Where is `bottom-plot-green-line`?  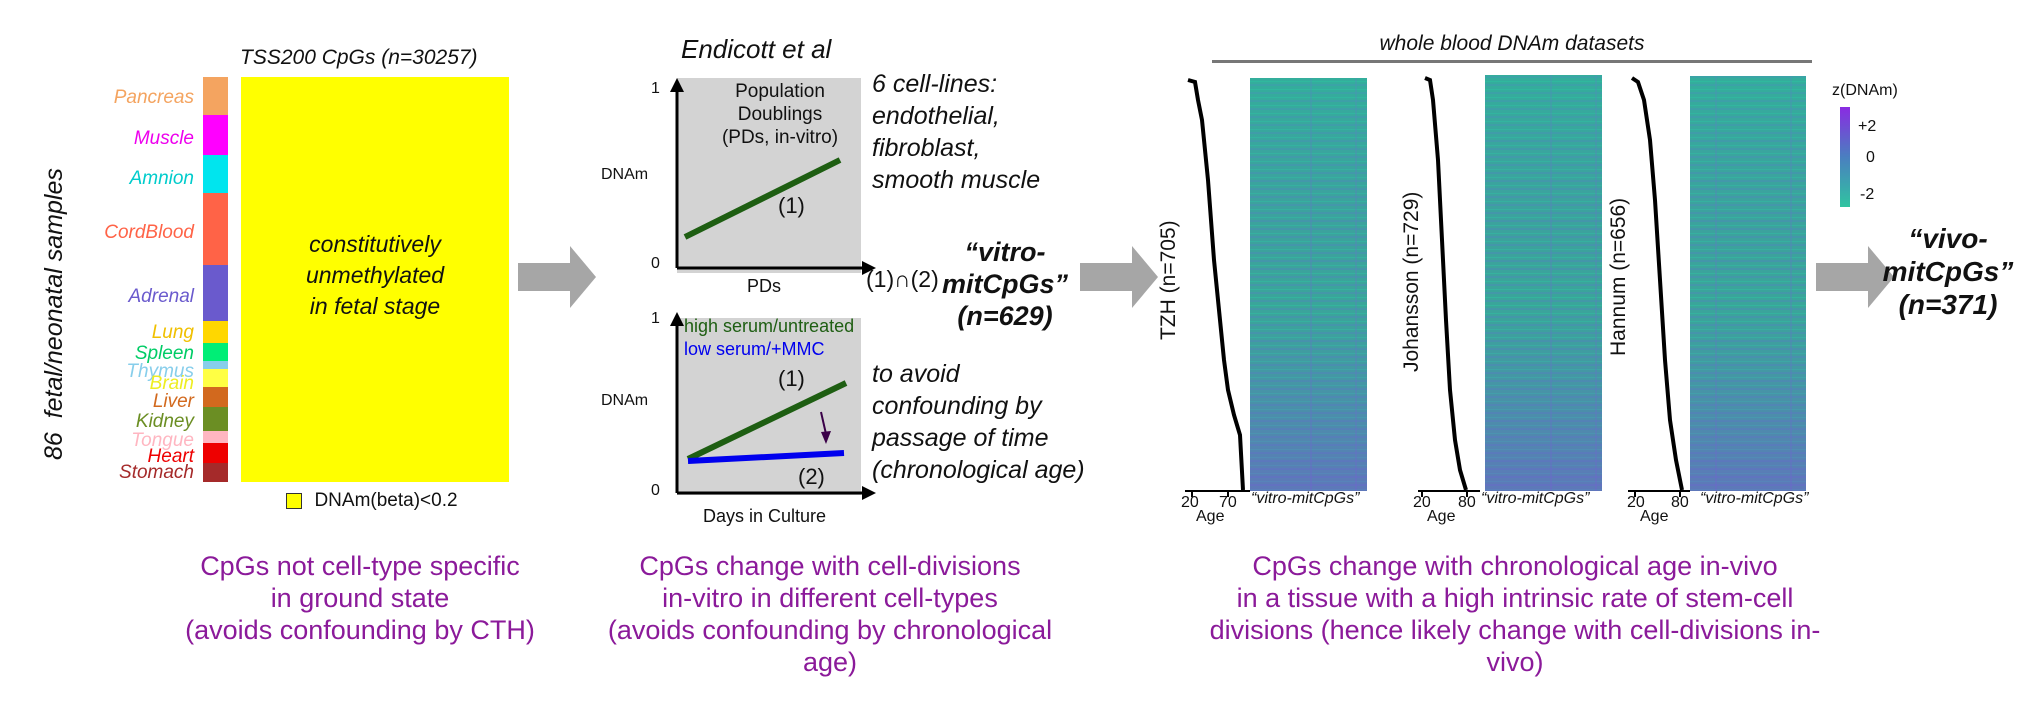 bottom-plot-green-line is located at coordinates (767, 421).